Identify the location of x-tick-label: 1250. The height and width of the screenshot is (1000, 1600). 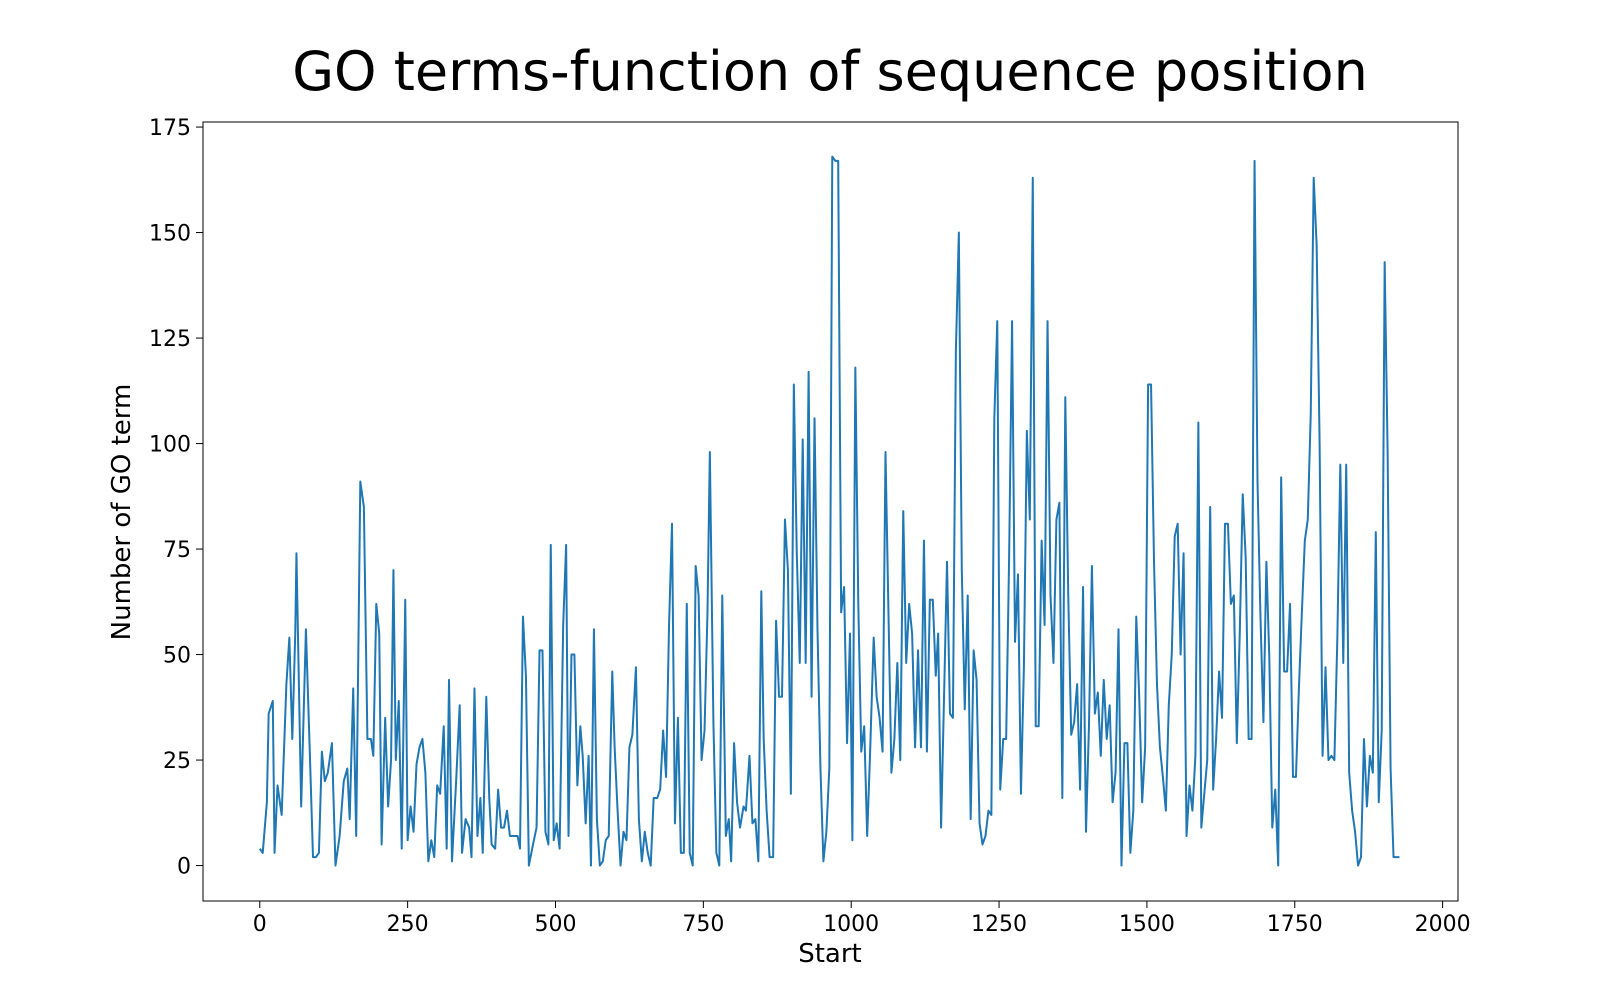
(999, 924).